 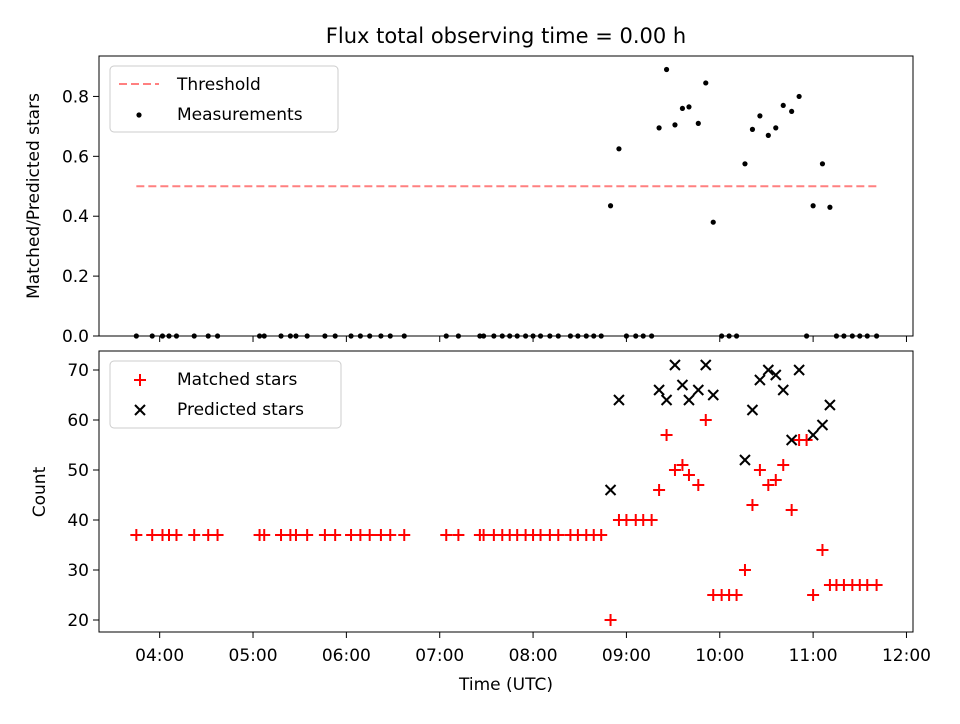 What do you see at coordinates (78, 621) in the screenshot?
I see `bottom-y-tick-label: 20` at bounding box center [78, 621].